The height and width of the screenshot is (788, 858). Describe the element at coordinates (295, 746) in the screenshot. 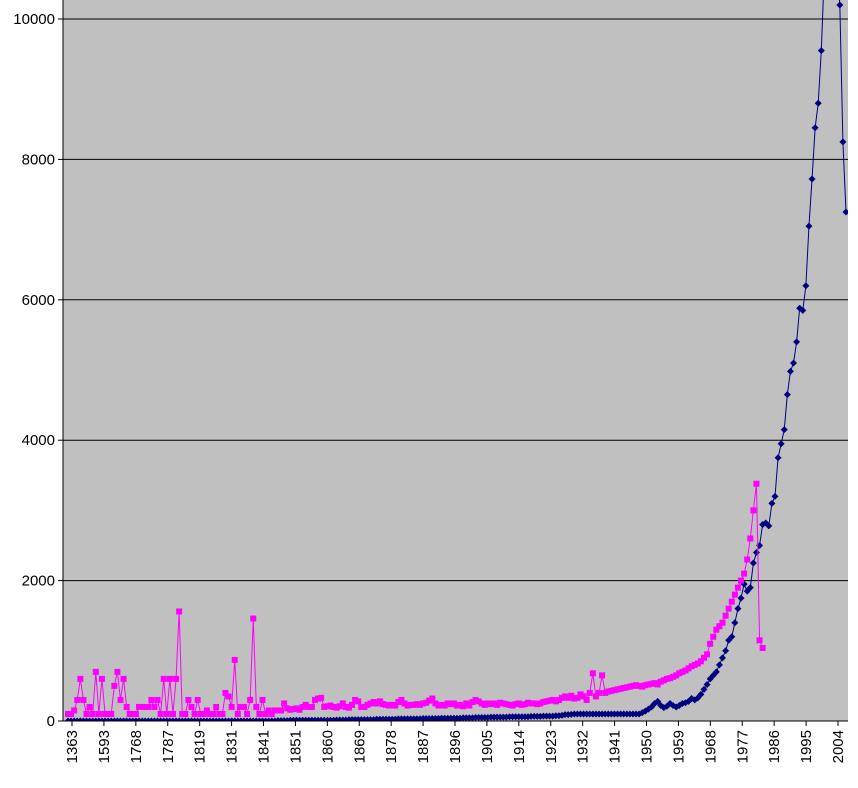

I see `x-tick-label: 1851` at that location.